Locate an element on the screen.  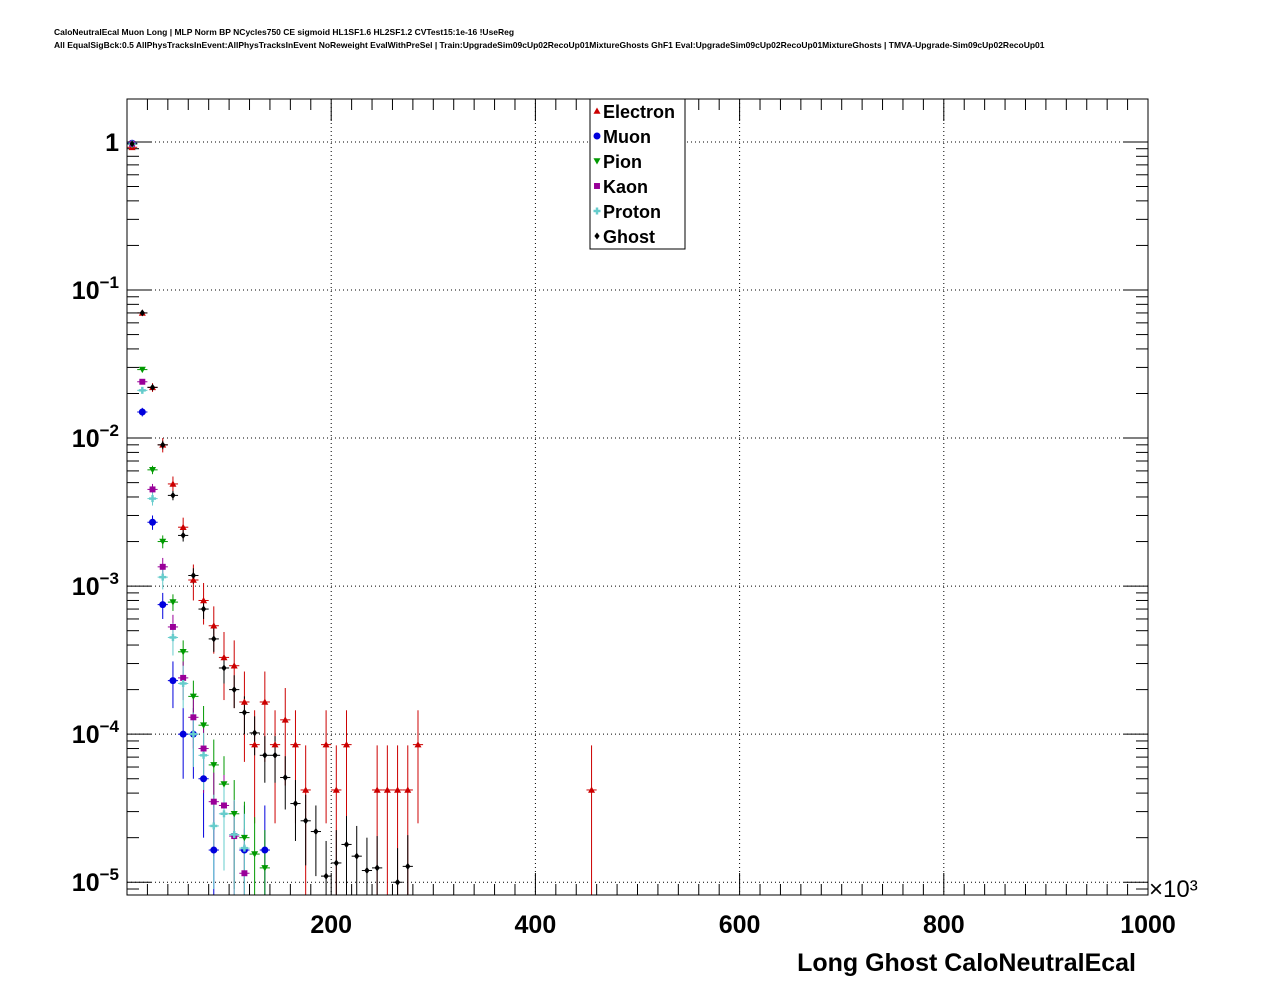
y-tick-label: 1 is located at coordinates (112, 143).